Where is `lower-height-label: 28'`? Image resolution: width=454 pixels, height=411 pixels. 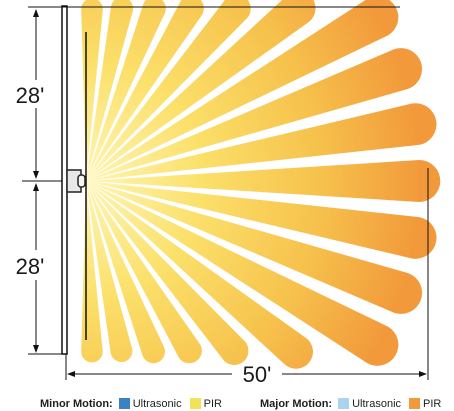 lower-height-label: 28' is located at coordinates (30, 266).